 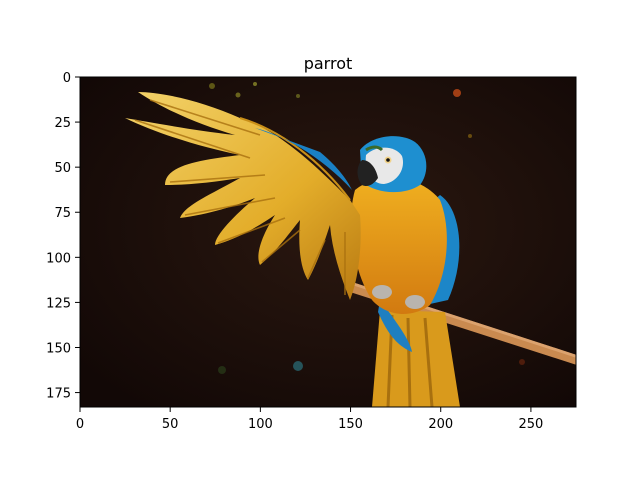 What do you see at coordinates (67, 78) in the screenshot?
I see `y-tick-label: 0` at bounding box center [67, 78].